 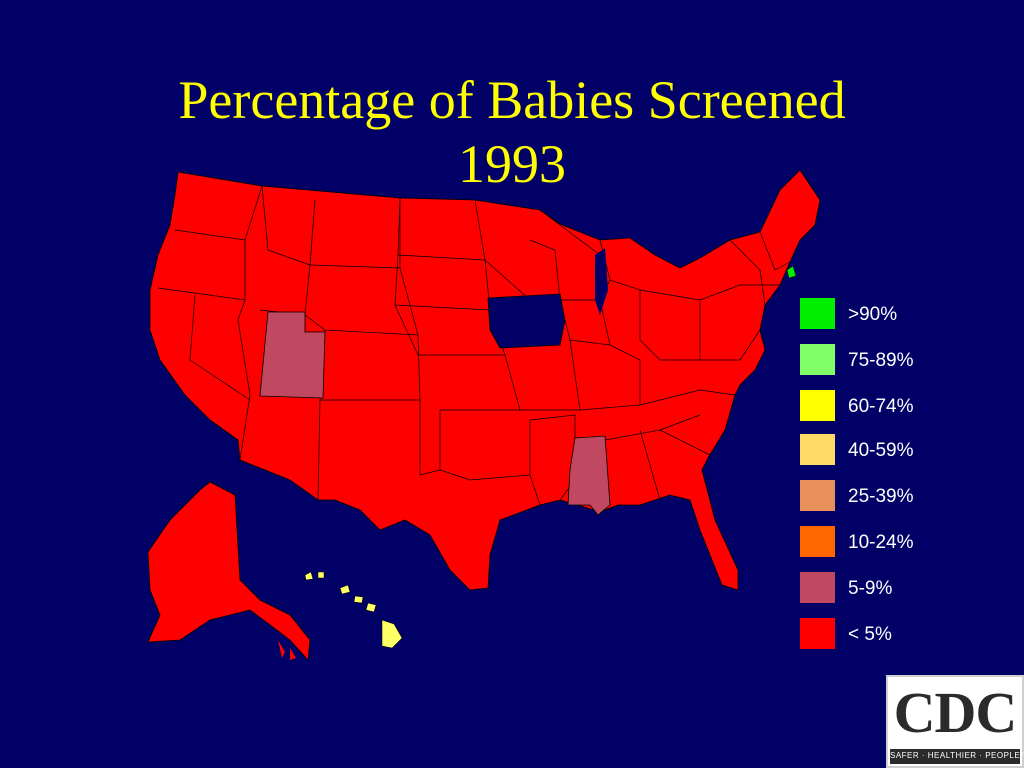 What do you see at coordinates (881, 406) in the screenshot?
I see `legend-label: 60-74%` at bounding box center [881, 406].